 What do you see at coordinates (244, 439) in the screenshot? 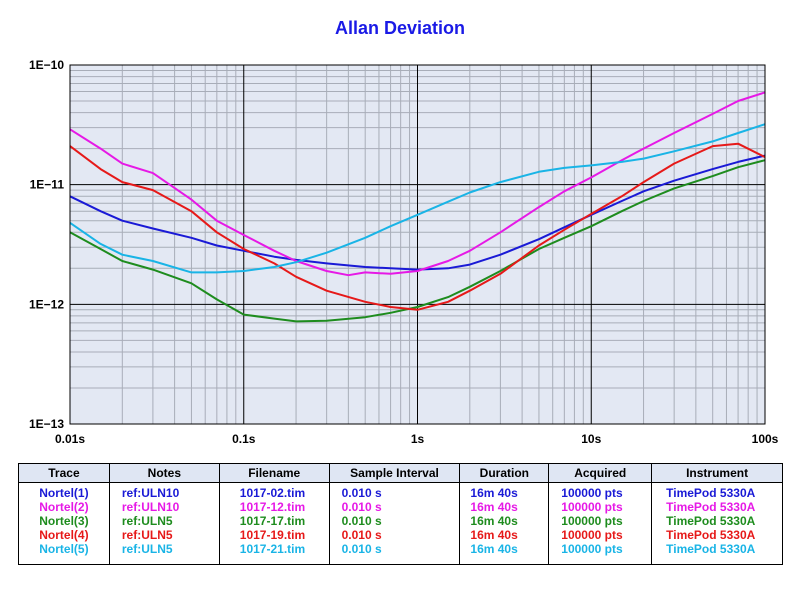
I see `x-tick-label: 0.1s` at bounding box center [244, 439].